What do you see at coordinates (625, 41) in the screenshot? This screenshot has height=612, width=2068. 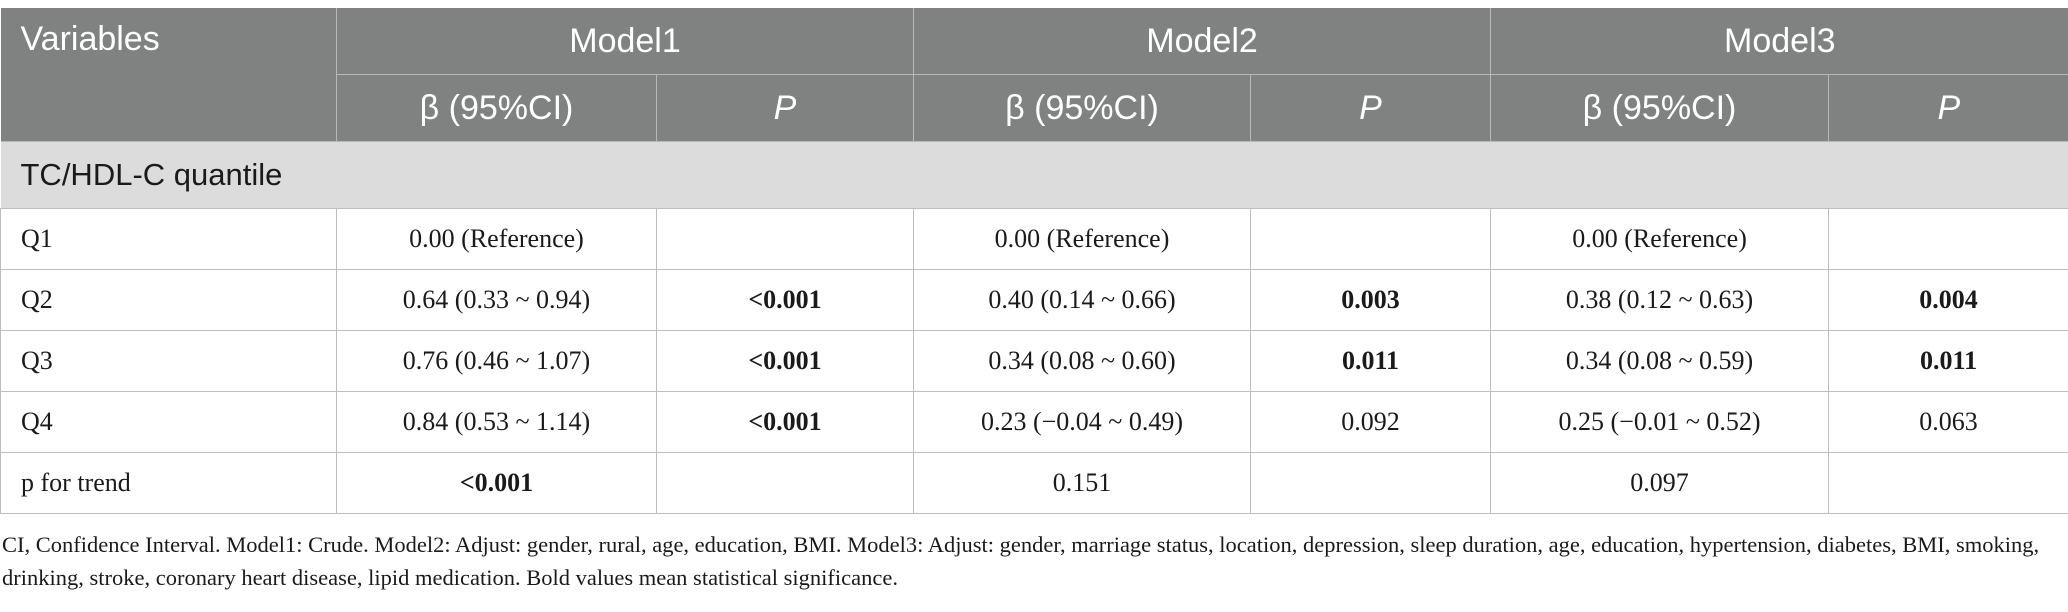 I see `model1-header: Model1` at bounding box center [625, 41].